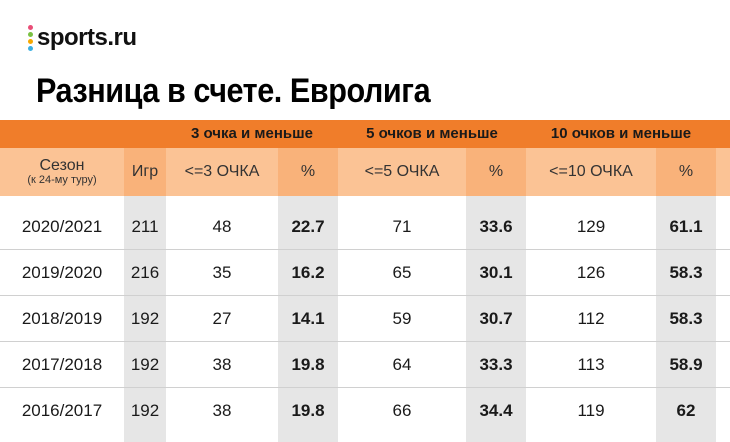 The image size is (730, 442). What do you see at coordinates (308, 172) in the screenshot?
I see `header-pct3: %` at bounding box center [308, 172].